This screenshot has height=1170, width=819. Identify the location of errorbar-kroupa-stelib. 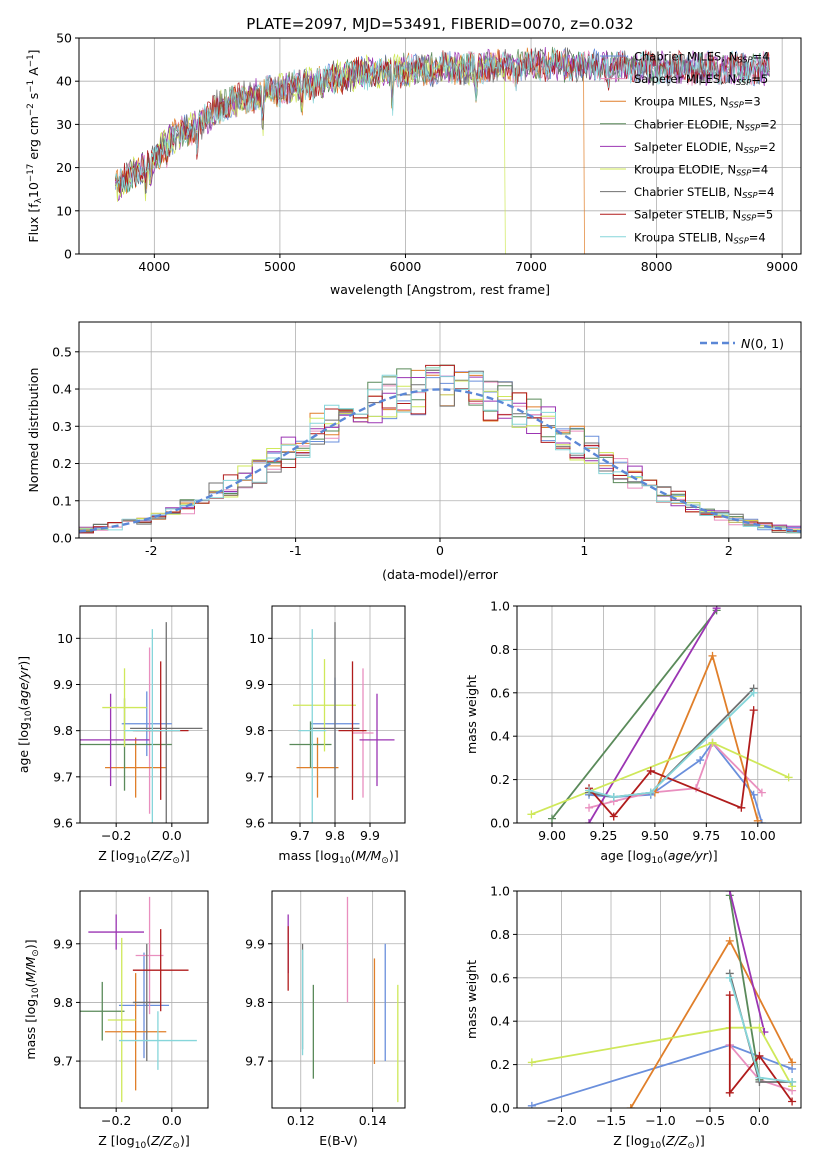
(152, 726).